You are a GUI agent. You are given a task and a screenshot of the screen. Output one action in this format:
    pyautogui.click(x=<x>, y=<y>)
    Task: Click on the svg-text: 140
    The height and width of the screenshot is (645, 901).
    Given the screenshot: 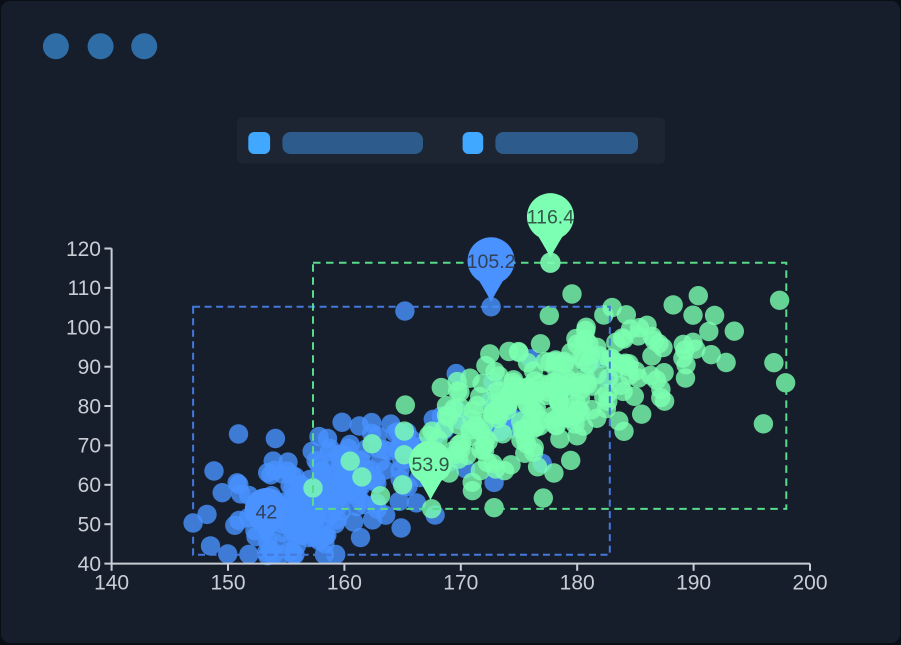 What is the action you would take?
    pyautogui.click(x=111, y=582)
    